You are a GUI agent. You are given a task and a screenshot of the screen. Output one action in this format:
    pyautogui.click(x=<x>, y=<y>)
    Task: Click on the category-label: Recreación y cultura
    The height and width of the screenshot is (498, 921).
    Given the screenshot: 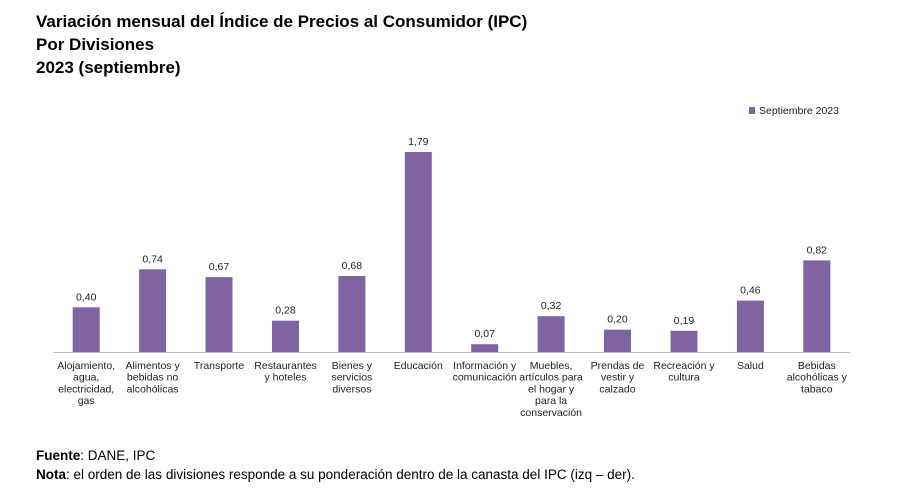 What is the action you would take?
    pyautogui.click(x=684, y=372)
    